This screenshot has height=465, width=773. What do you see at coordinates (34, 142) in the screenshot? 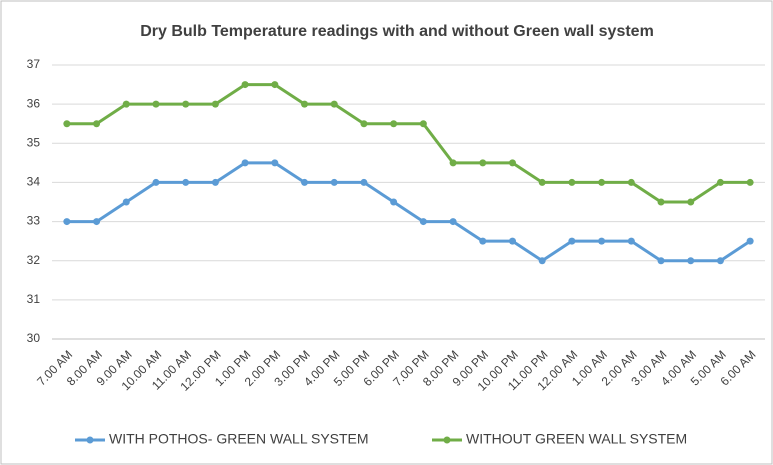
I see `y-tick-label: 35` at bounding box center [34, 142].